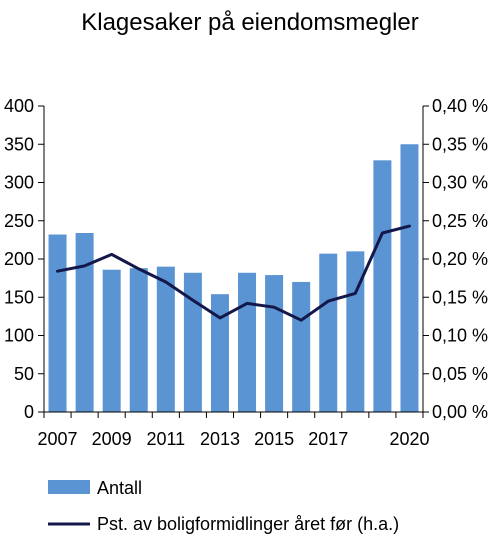  What do you see at coordinates (460, 297) in the screenshot?
I see `y-right-tick-label: 0,15 %` at bounding box center [460, 297].